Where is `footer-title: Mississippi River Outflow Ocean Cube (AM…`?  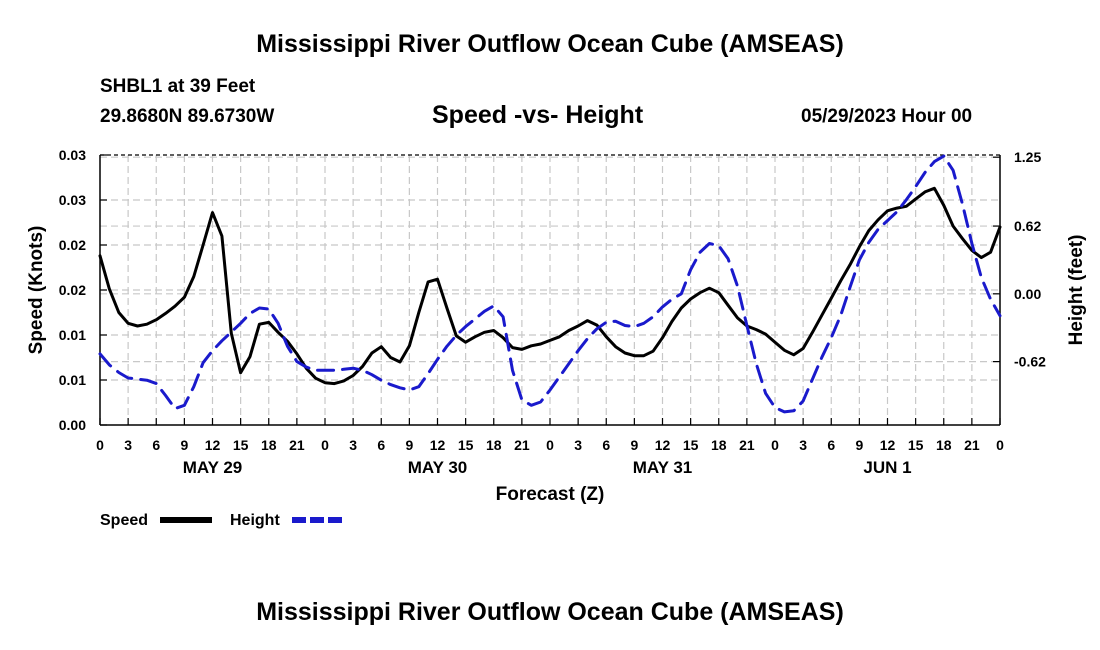
footer-title: Mississippi River Outflow Ocean Cube (AM… is located at coordinates (550, 612).